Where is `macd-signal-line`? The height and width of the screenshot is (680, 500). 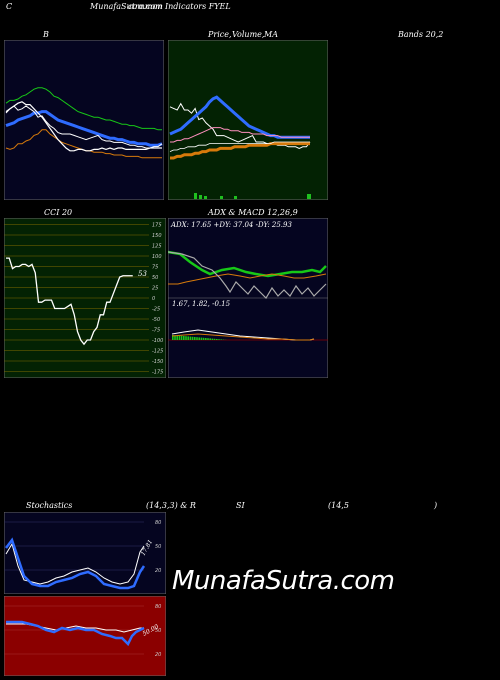
macd-signal-line is located at coordinates (243, 337).